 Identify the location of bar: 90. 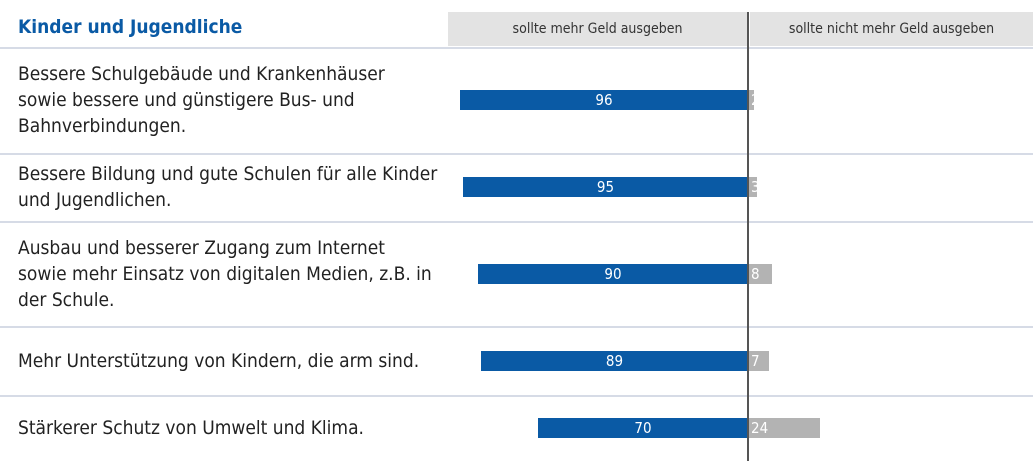
(613, 273).